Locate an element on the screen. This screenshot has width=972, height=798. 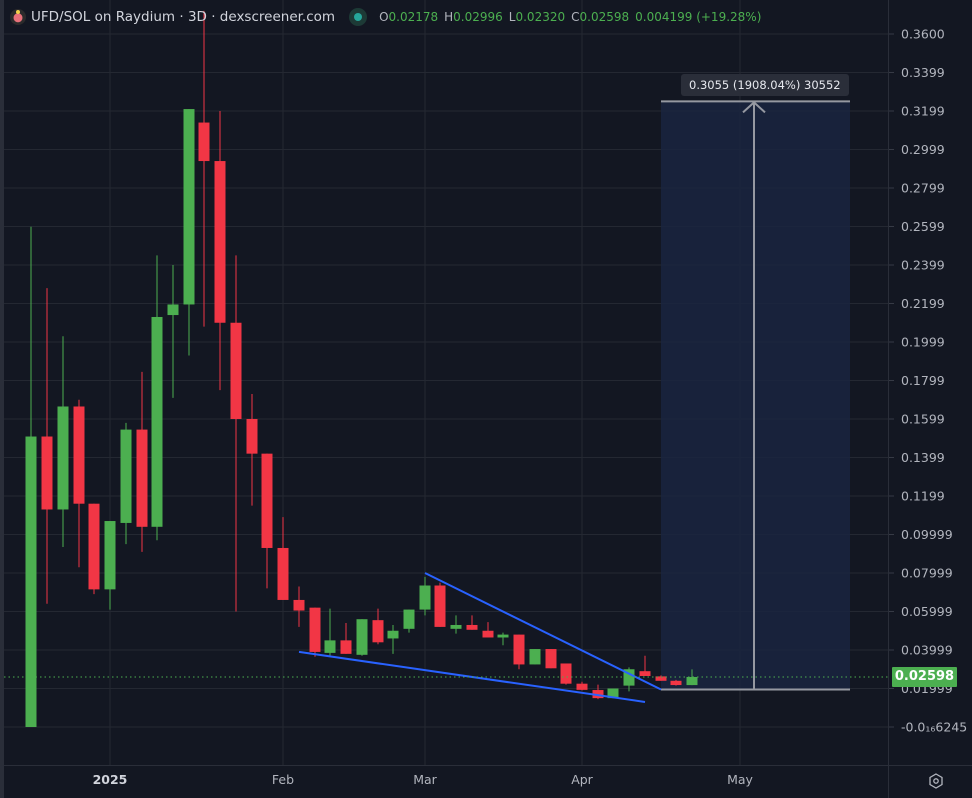
price-tick-label: 0.05999 is located at coordinates (927, 611).